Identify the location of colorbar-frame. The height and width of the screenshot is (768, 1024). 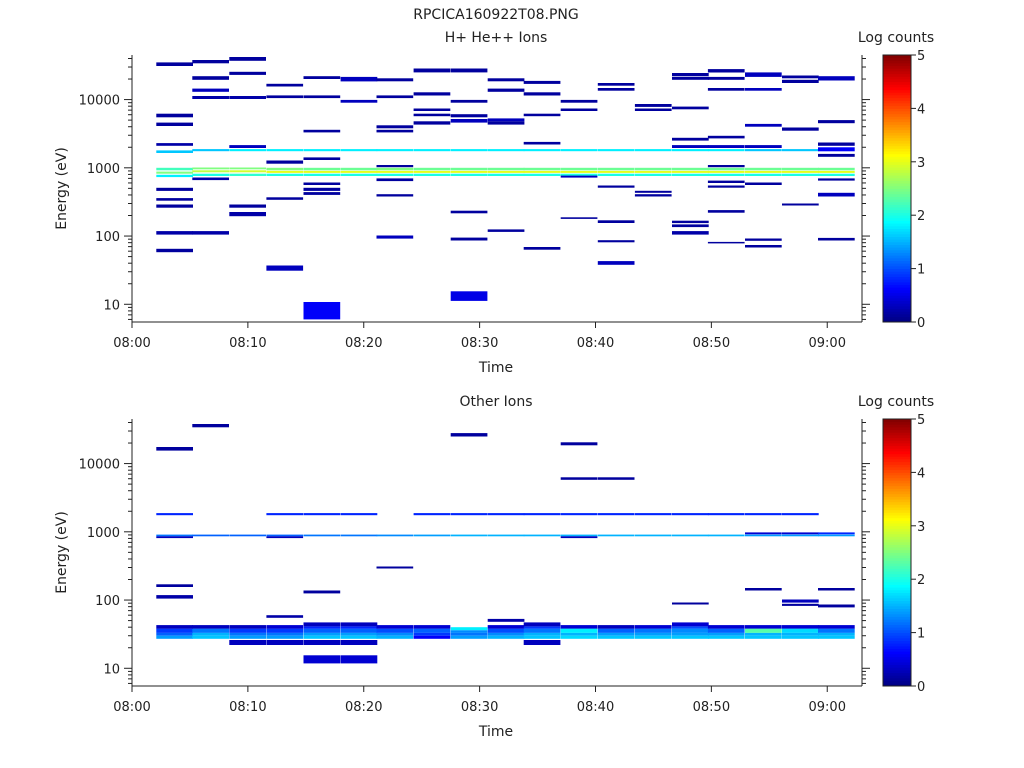
(897, 188).